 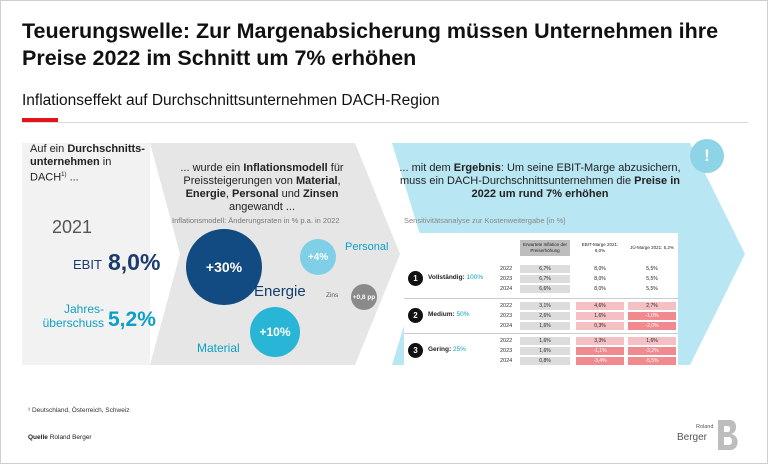 I want to click on scenario-label: Medium: 50%, so click(x=449, y=314).